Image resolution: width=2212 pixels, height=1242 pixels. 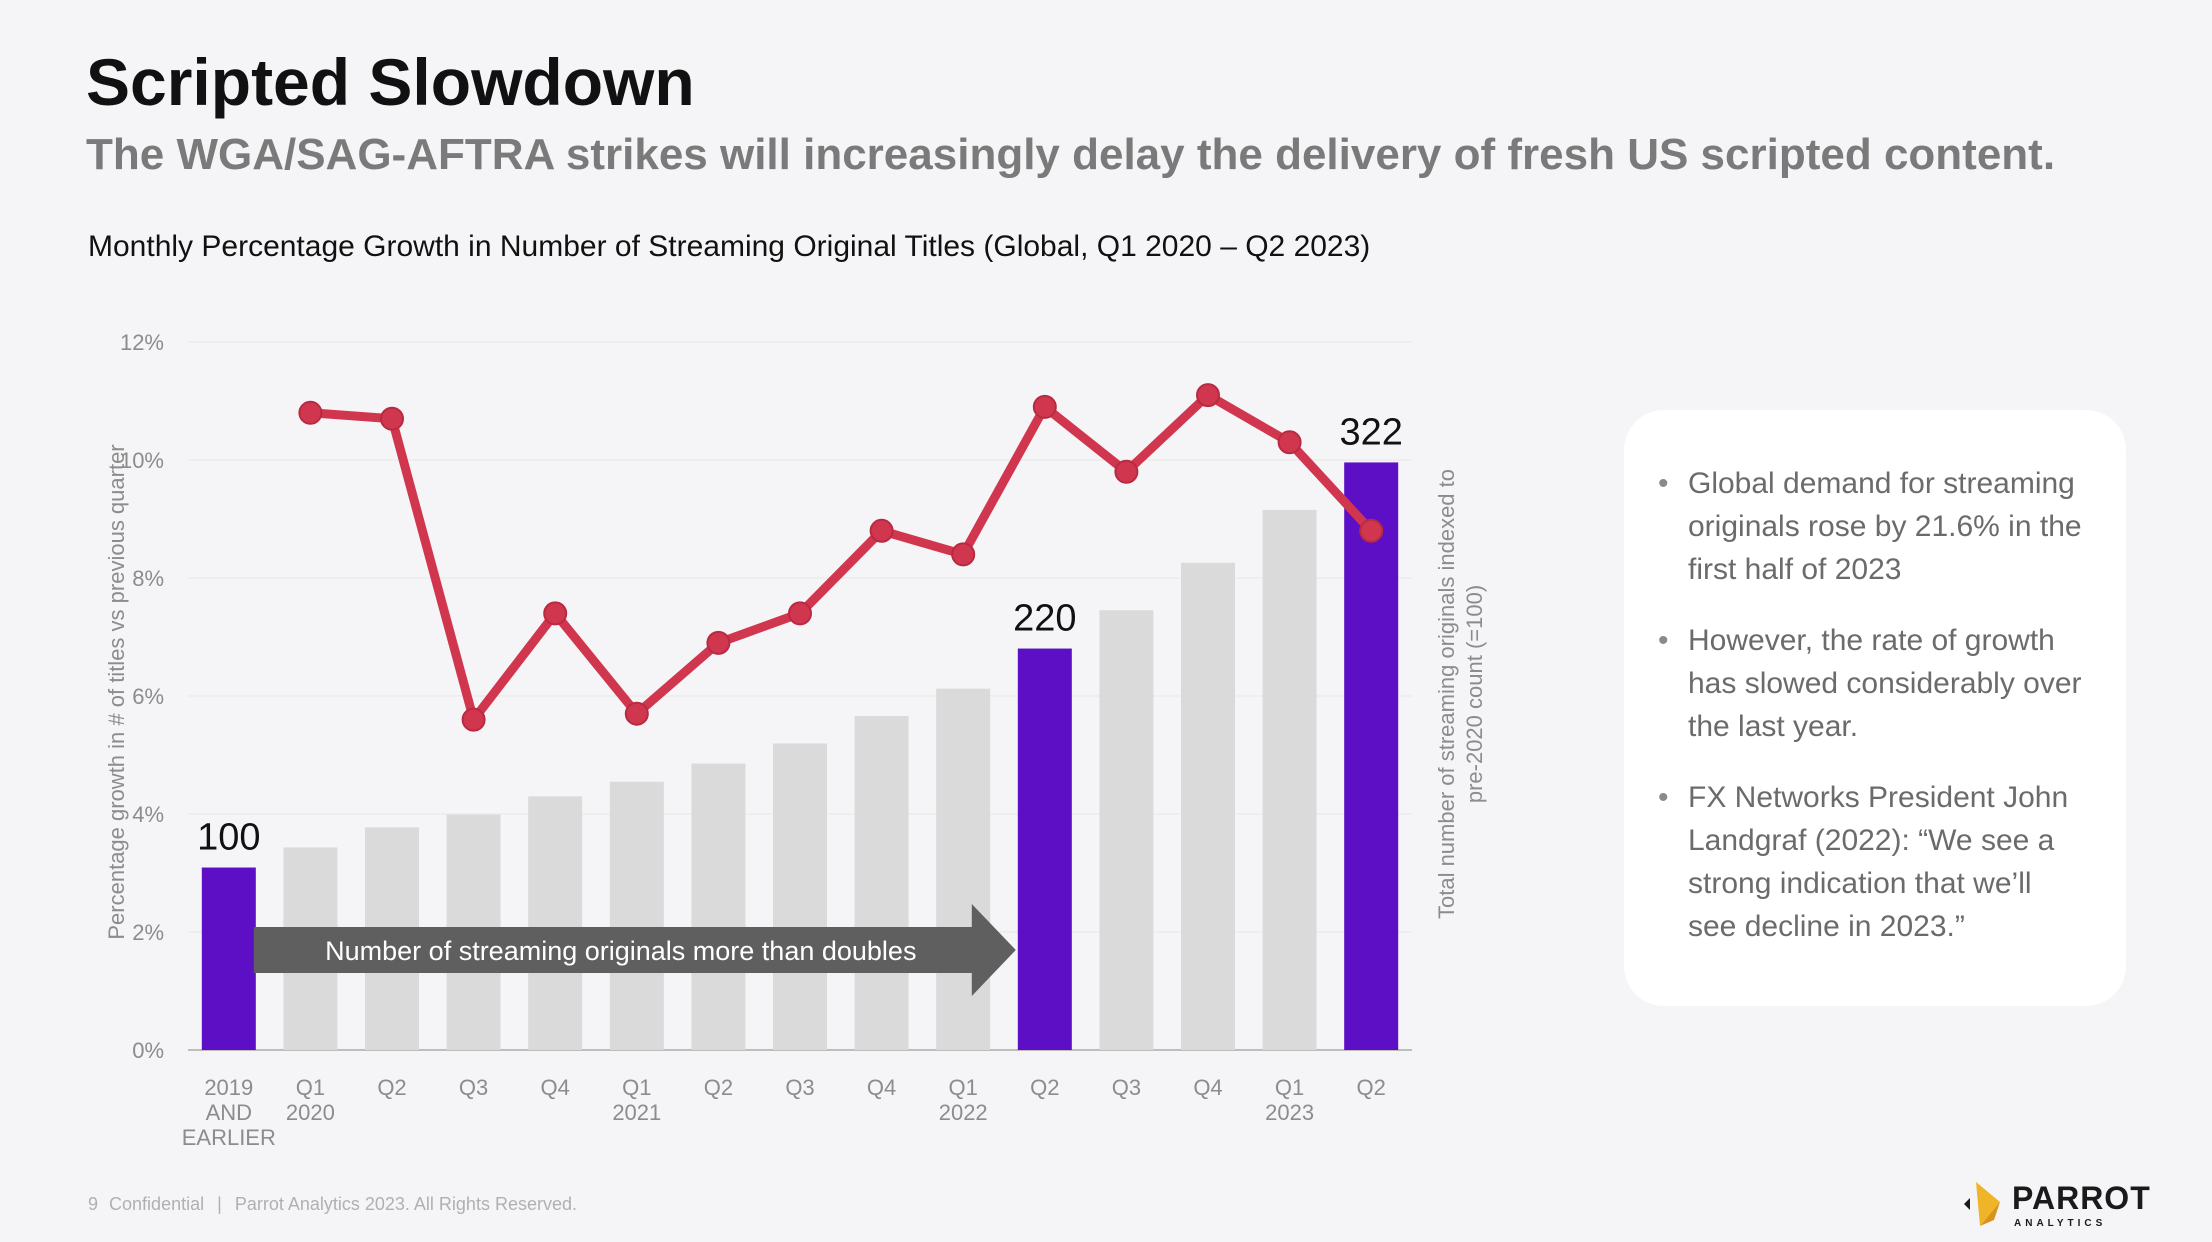 What do you see at coordinates (229, 1112) in the screenshot?
I see `x-tick-label: AND` at bounding box center [229, 1112].